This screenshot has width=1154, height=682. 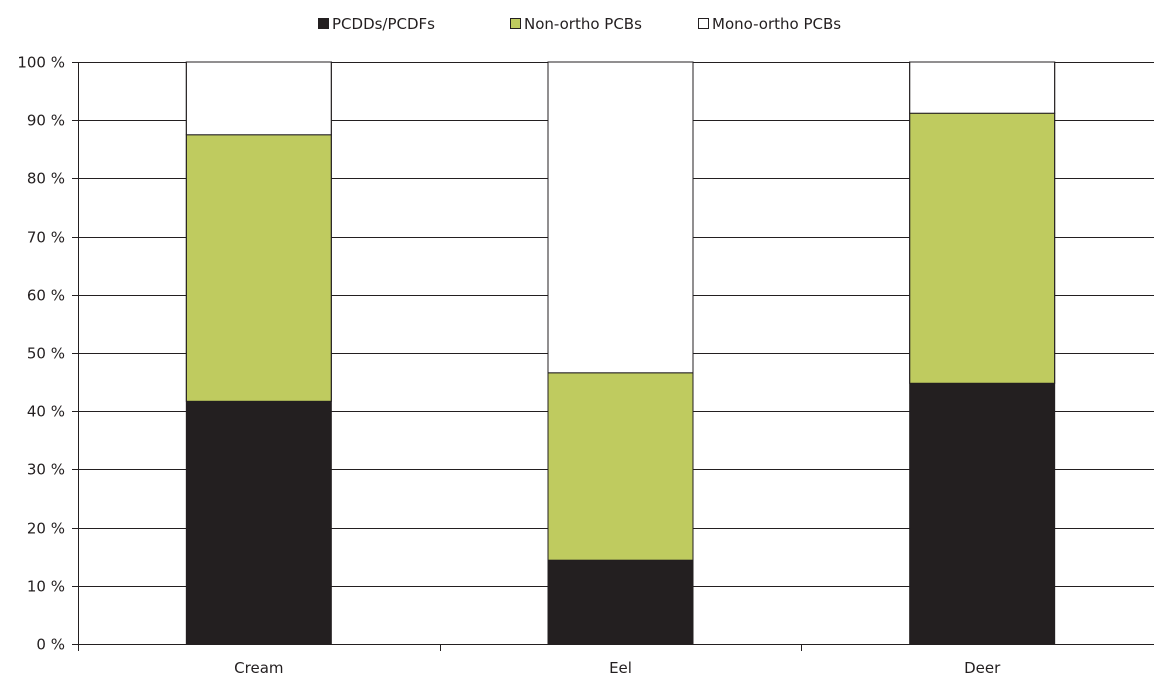 What do you see at coordinates (258, 668) in the screenshot?
I see `x-tick-label: Cream` at bounding box center [258, 668].